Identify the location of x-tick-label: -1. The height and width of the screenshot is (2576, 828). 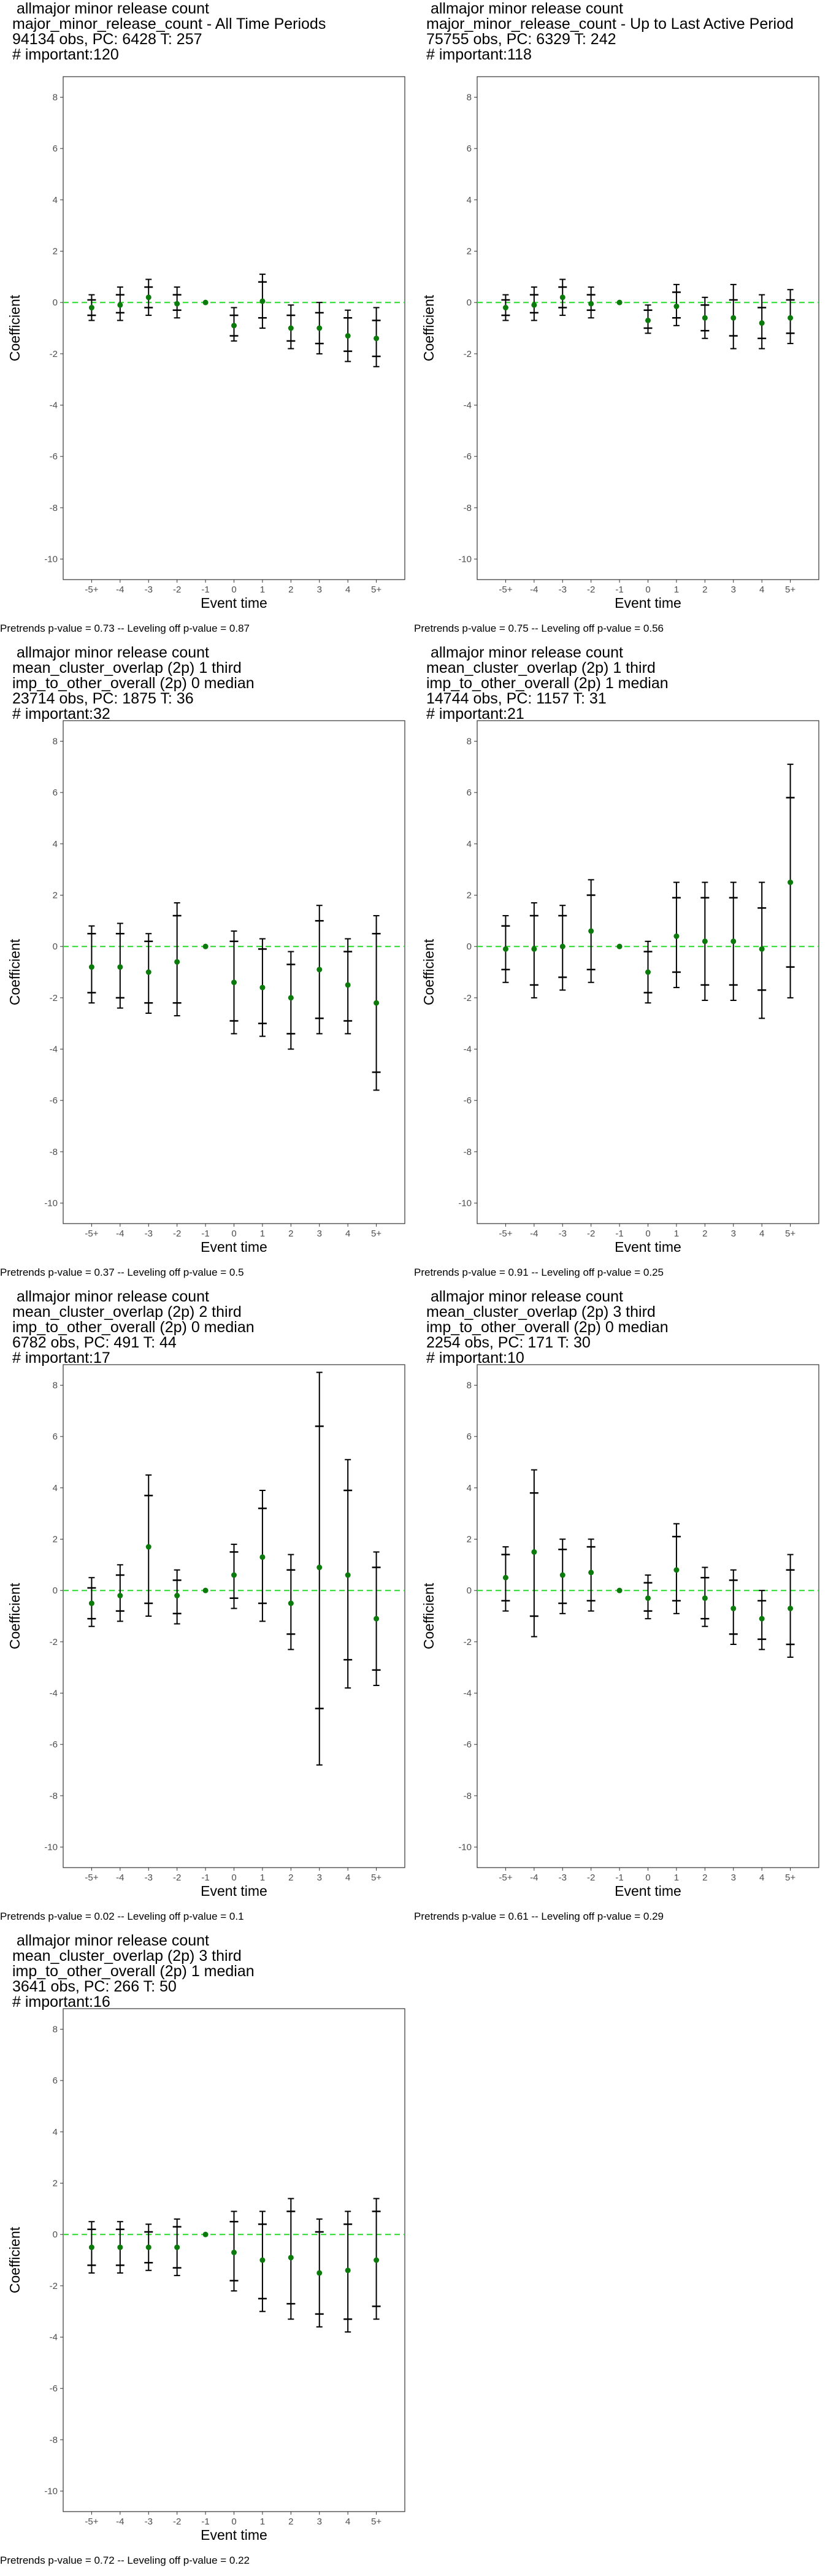
(205, 2522).